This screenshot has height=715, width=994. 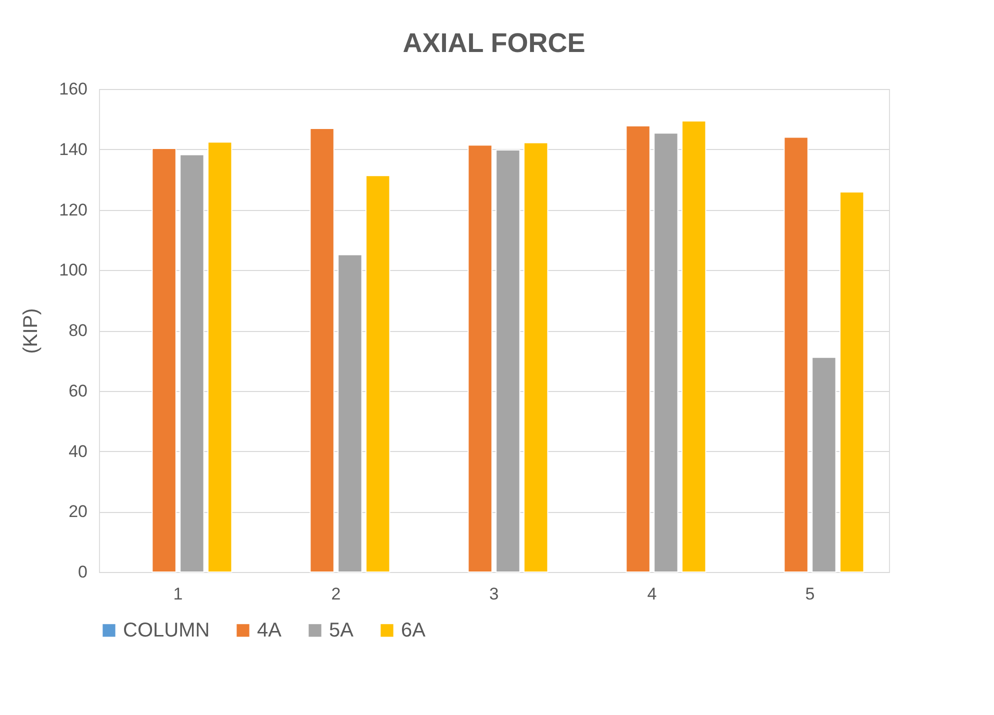 What do you see at coordinates (73, 210) in the screenshot?
I see `y-tick-label: 120` at bounding box center [73, 210].